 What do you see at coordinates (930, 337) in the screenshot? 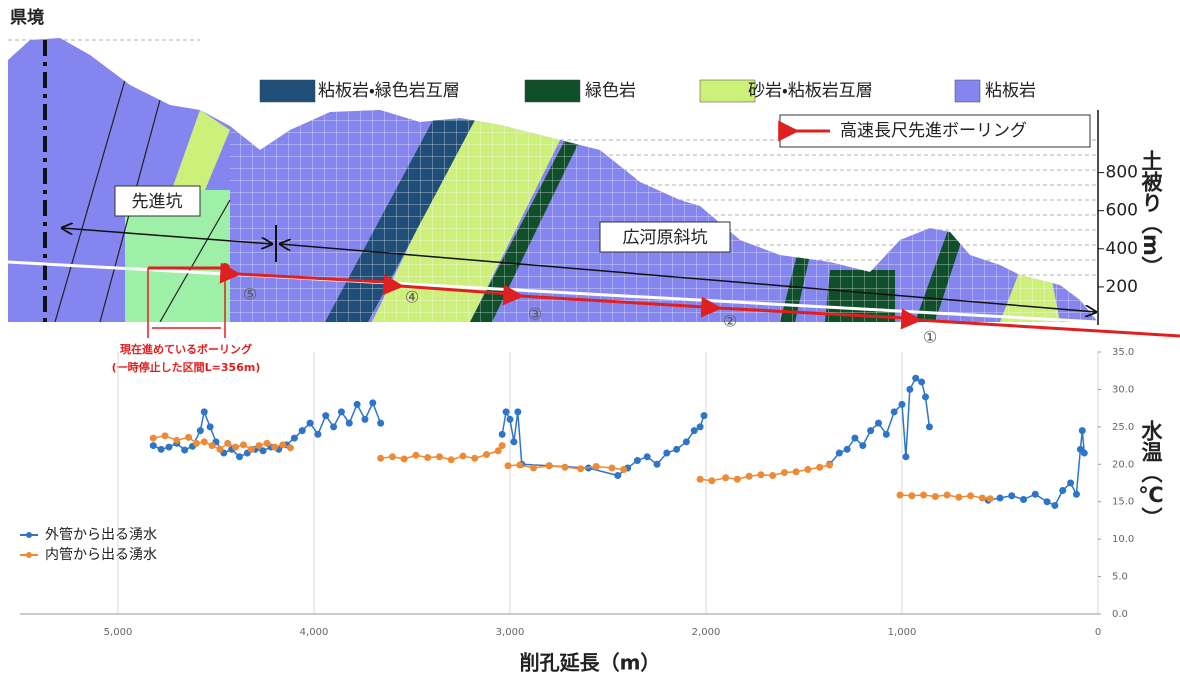
I see `stage-number: ①` at bounding box center [930, 337].